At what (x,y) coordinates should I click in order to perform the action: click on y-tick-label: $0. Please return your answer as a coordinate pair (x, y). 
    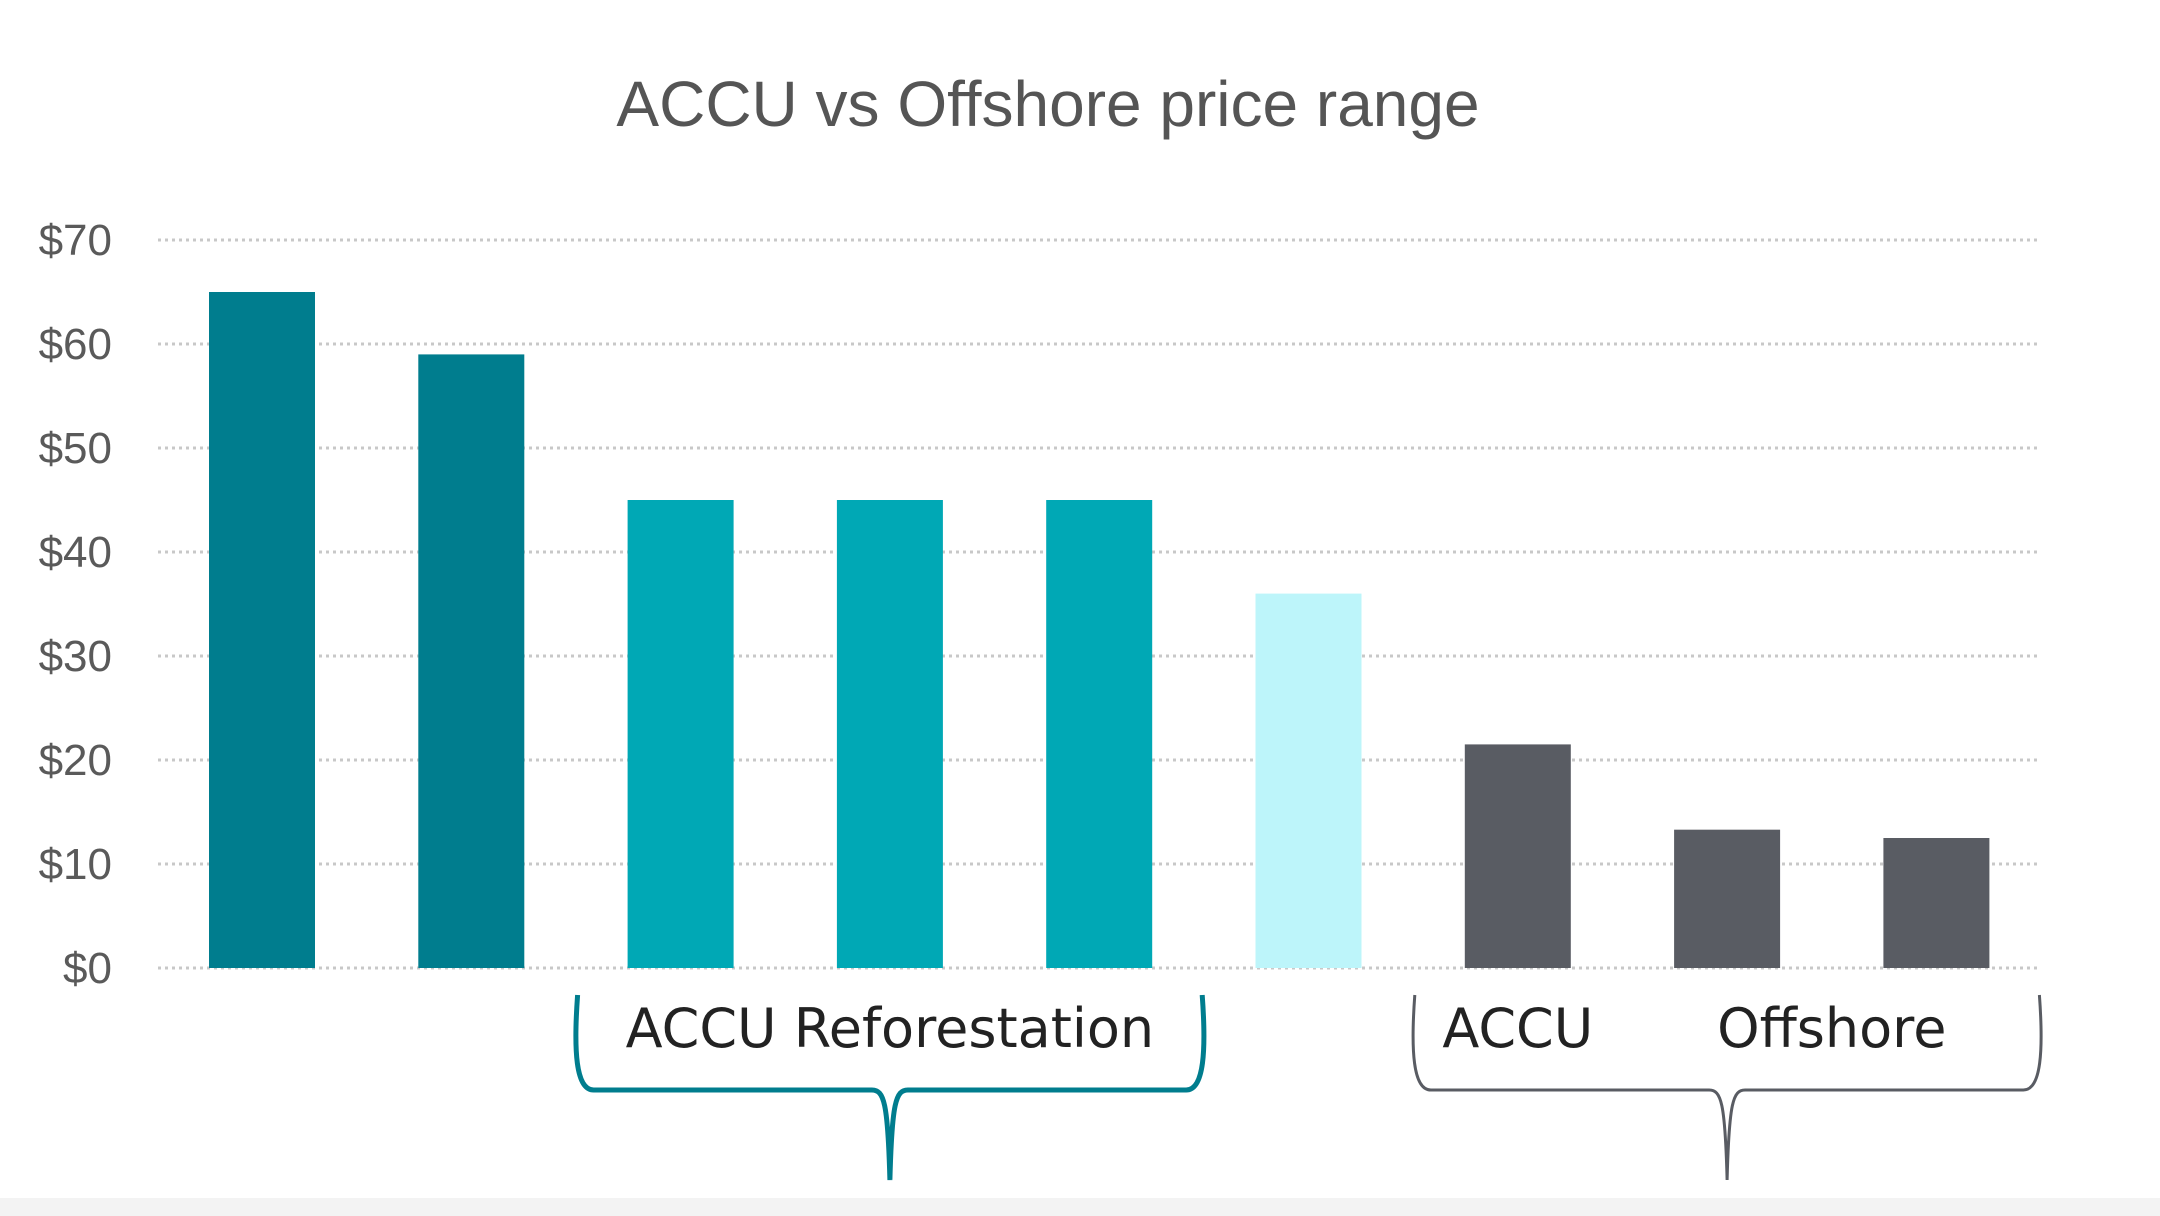
    Looking at the image, I should click on (87, 968).